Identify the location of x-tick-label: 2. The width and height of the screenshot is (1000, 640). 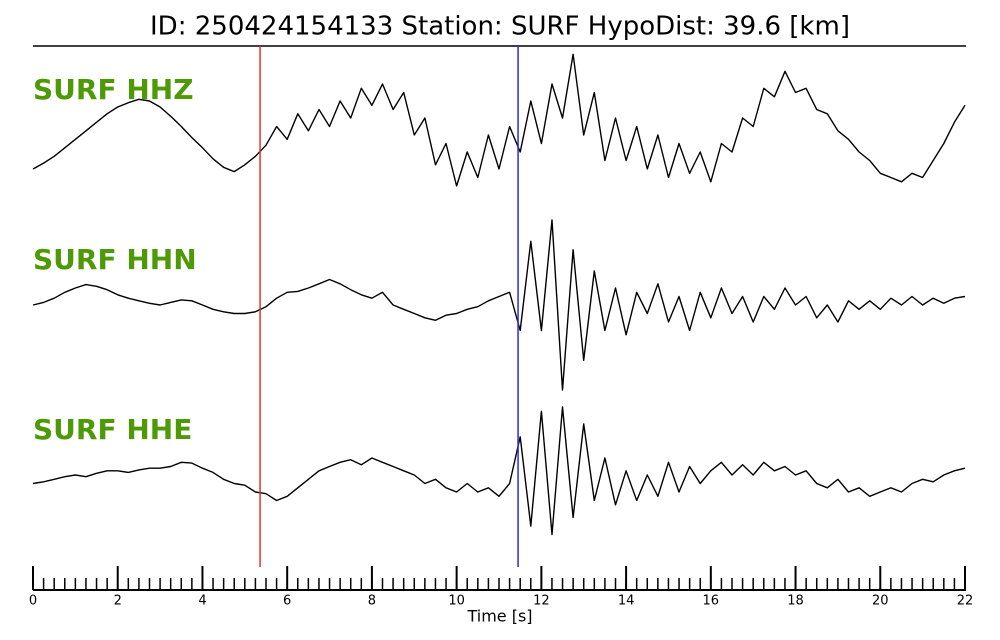
(118, 601).